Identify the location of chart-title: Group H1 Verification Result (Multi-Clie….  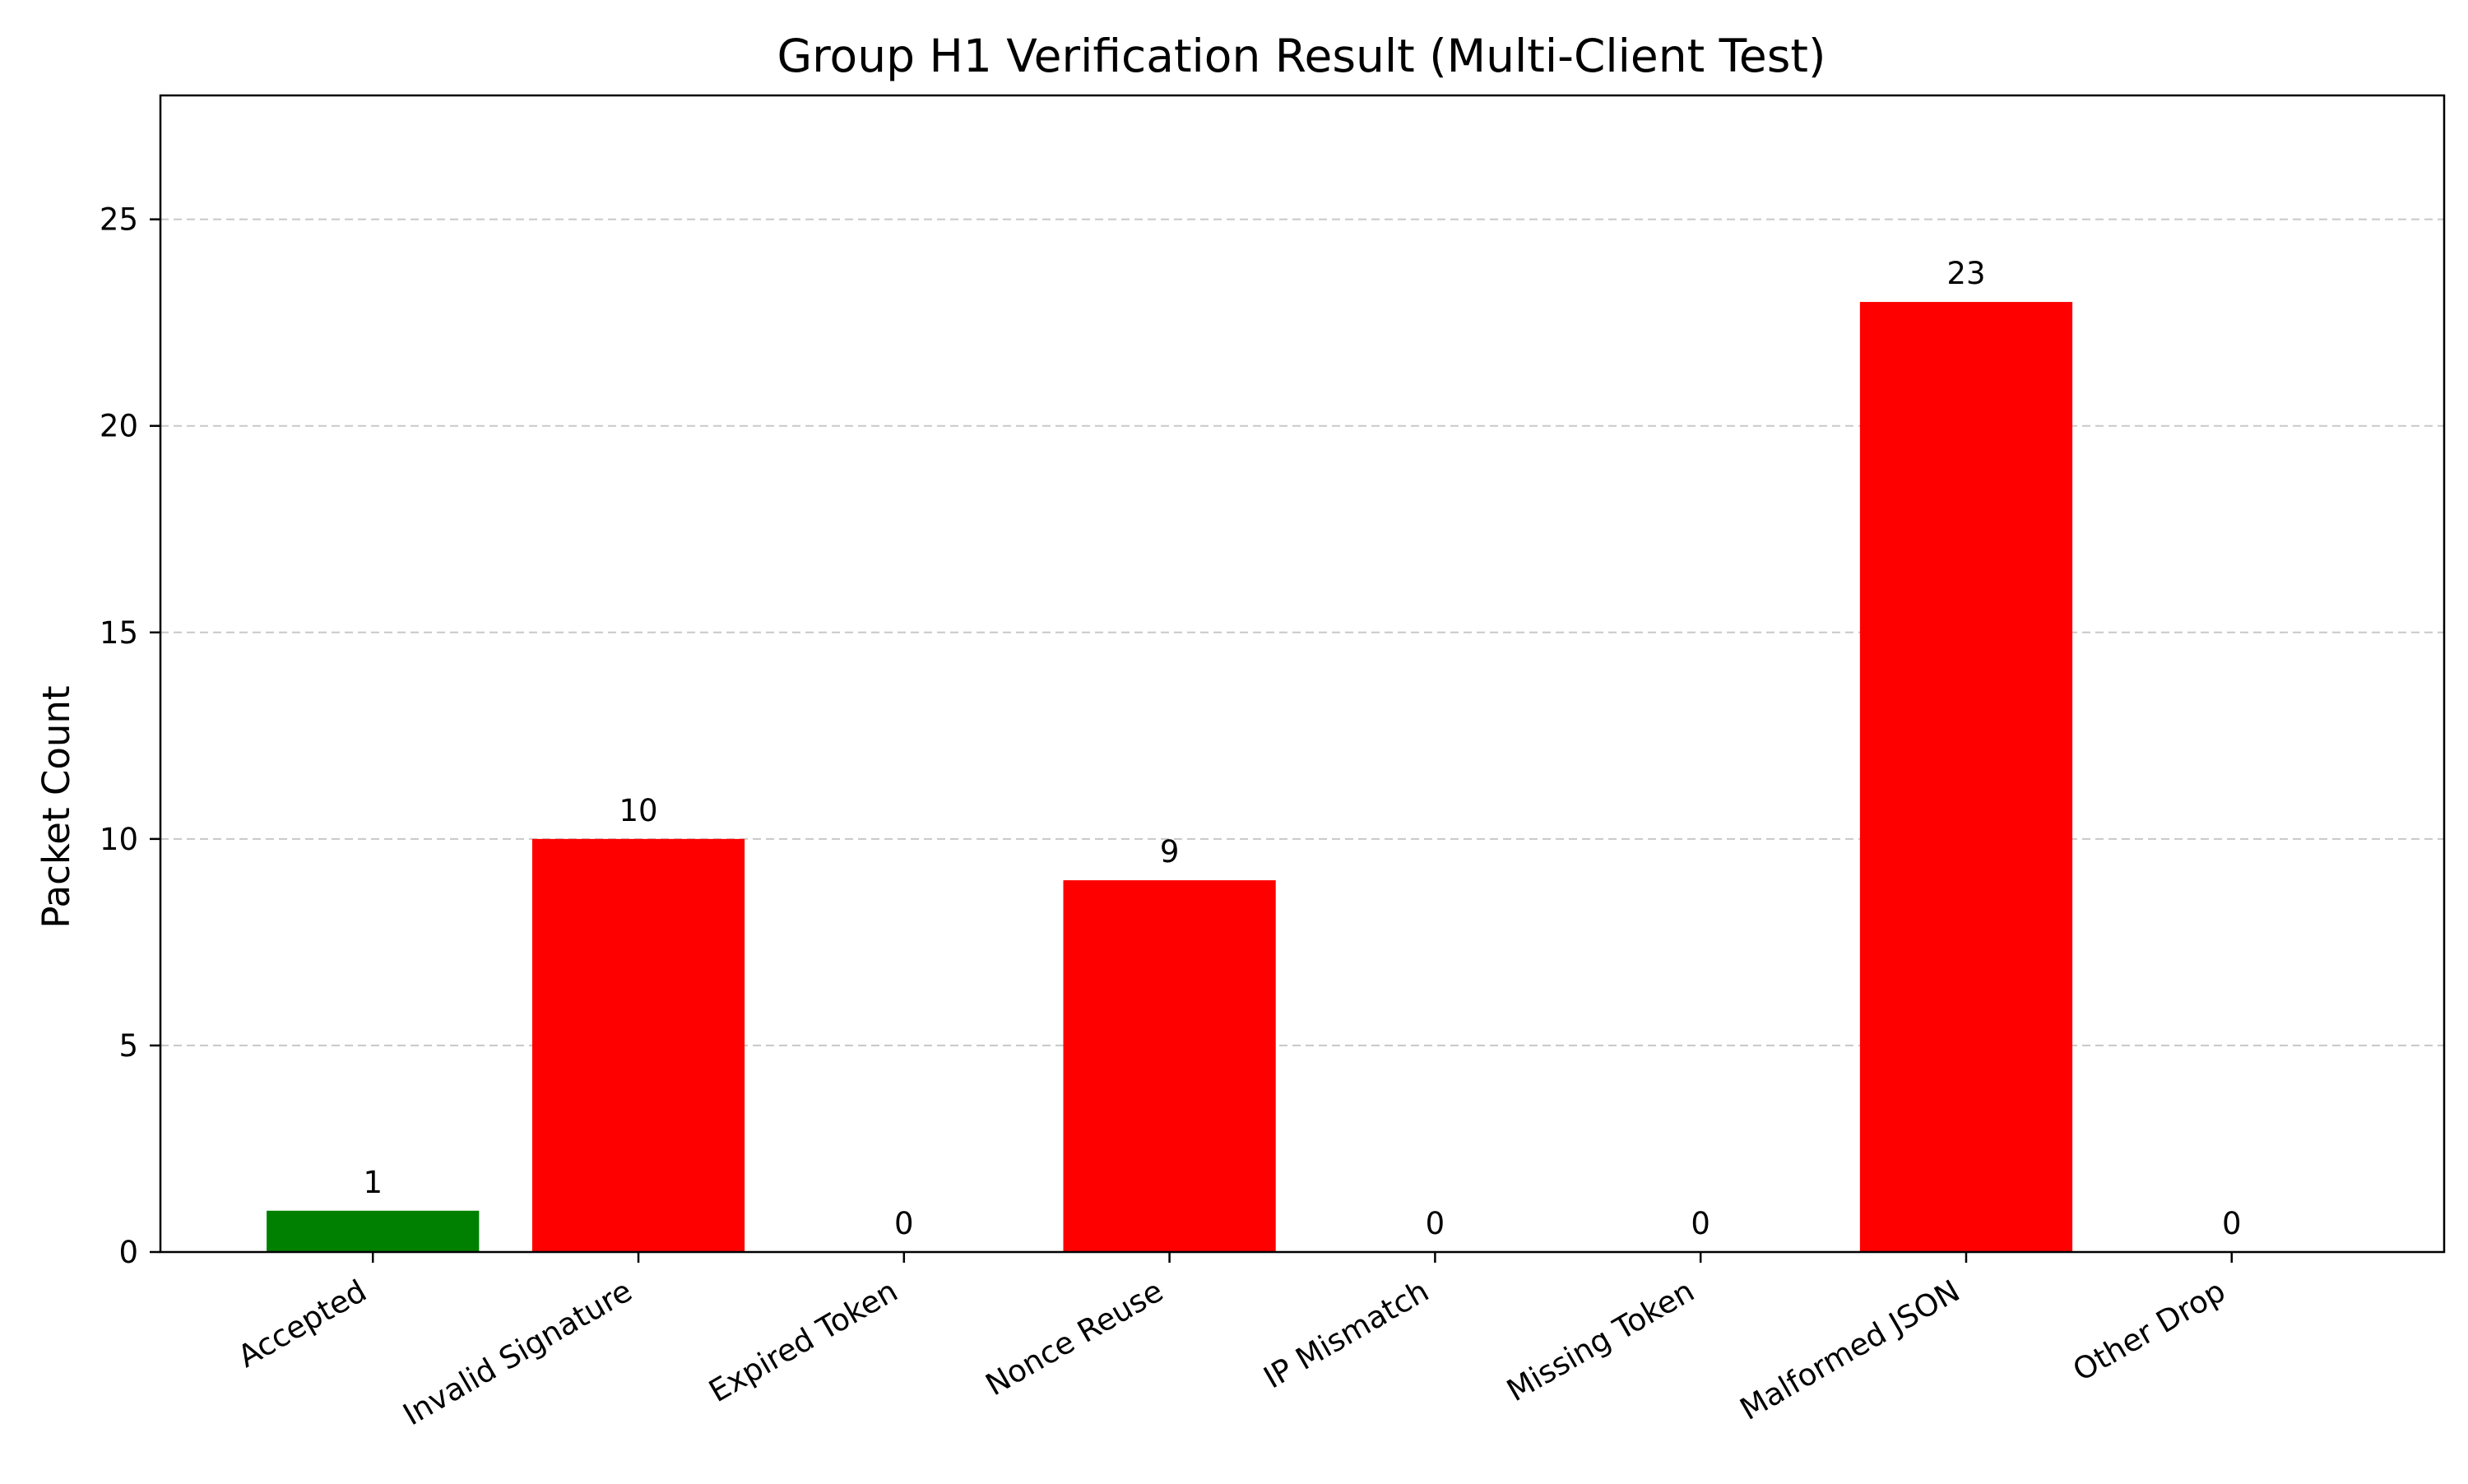
(1301, 56).